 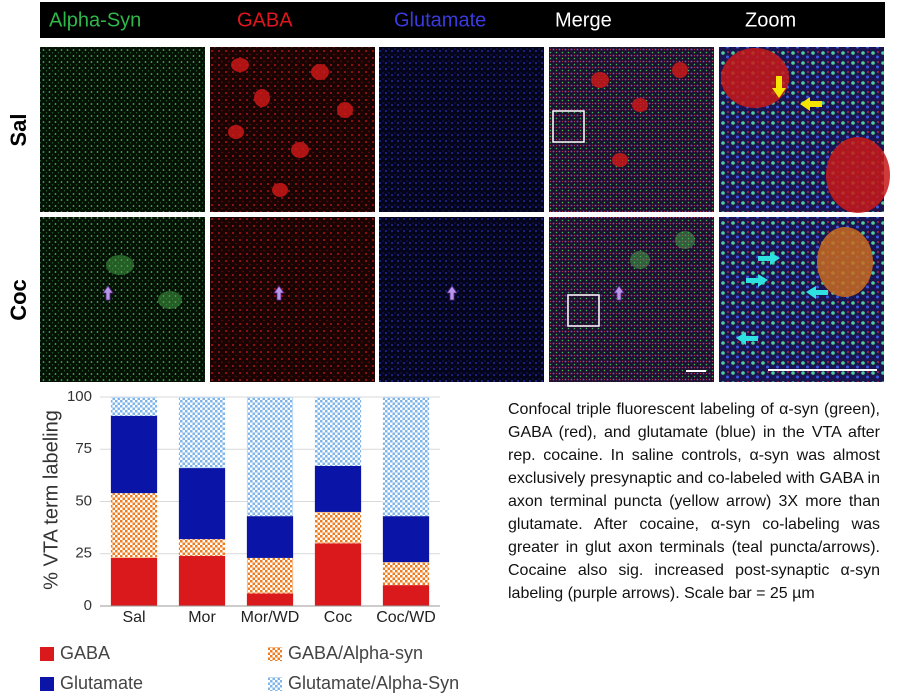 What do you see at coordinates (83, 448) in the screenshot?
I see `y-tick-label: 75` at bounding box center [83, 448].